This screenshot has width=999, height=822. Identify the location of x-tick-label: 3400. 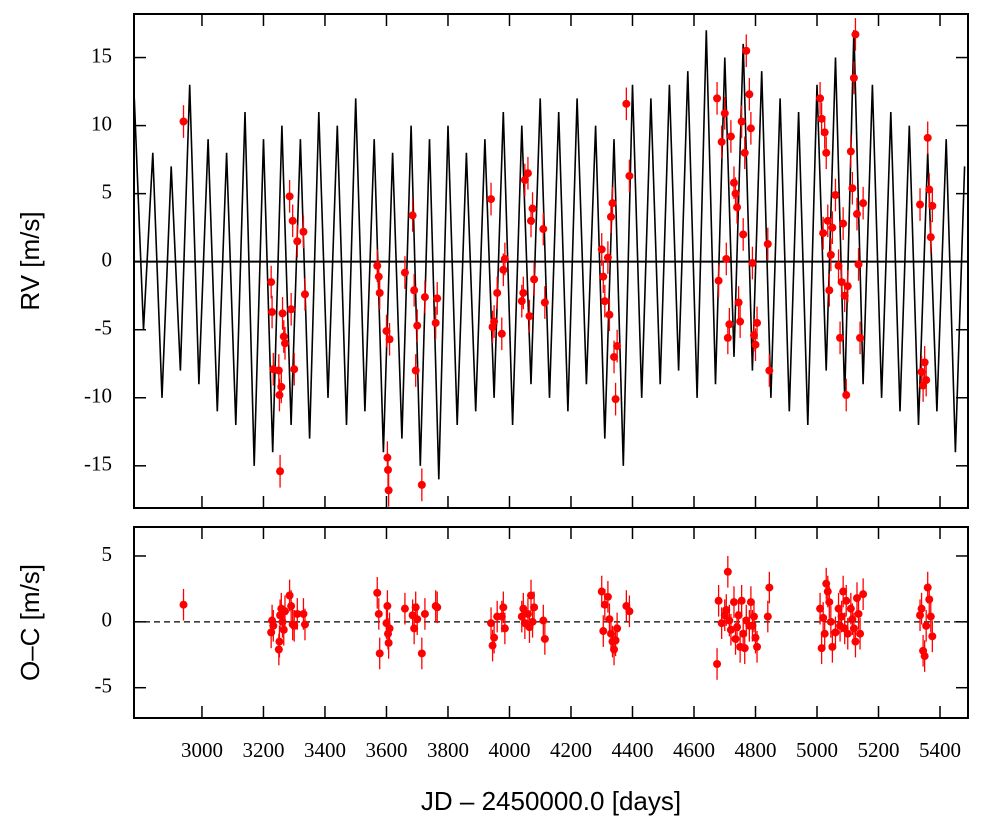
(325, 750).